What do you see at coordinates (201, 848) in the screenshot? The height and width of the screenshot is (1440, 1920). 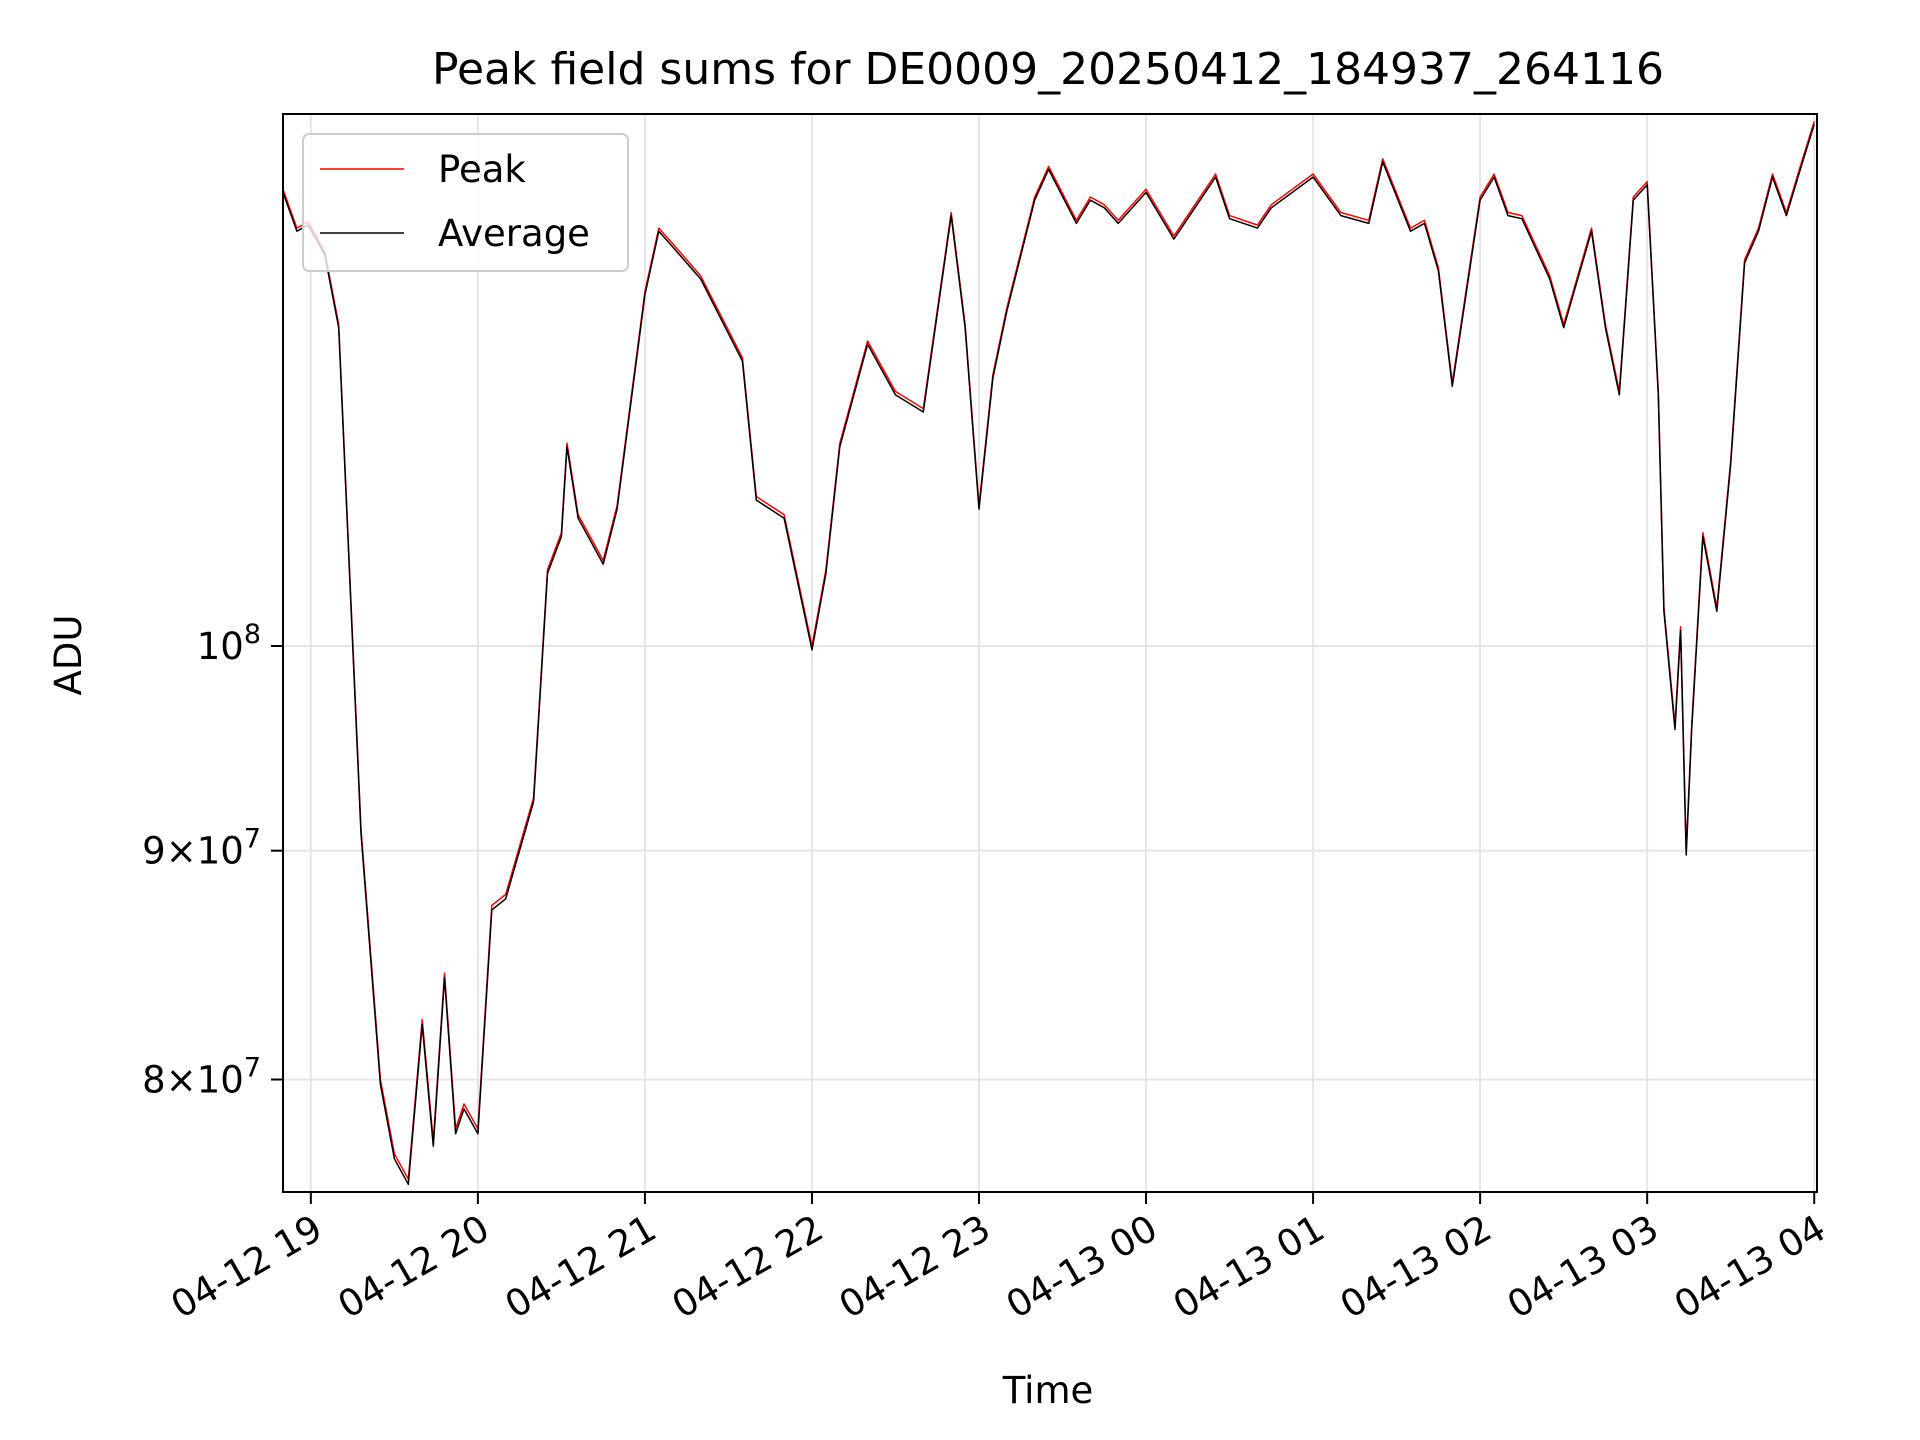 I see `y-tick-label: 9×107` at bounding box center [201, 848].